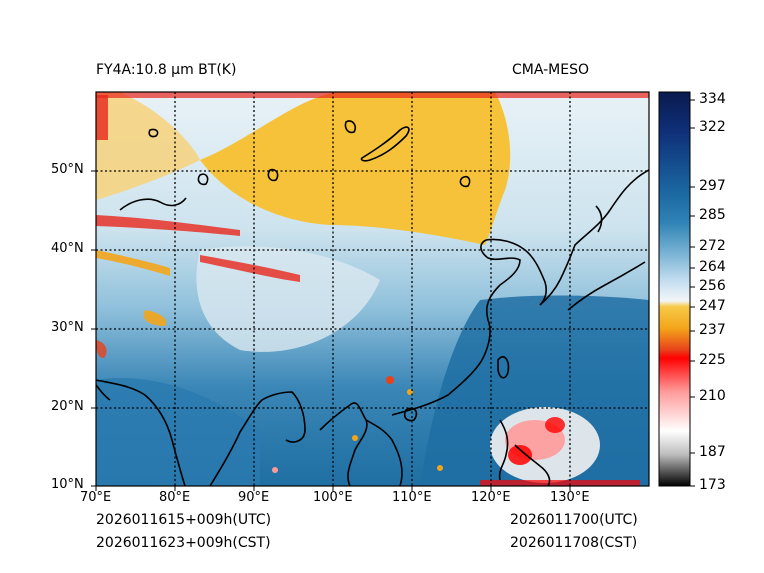 Image resolution: width=764 pixels, height=573 pixels. What do you see at coordinates (712, 306) in the screenshot?
I see `colorbar-label: 247` at bounding box center [712, 306].